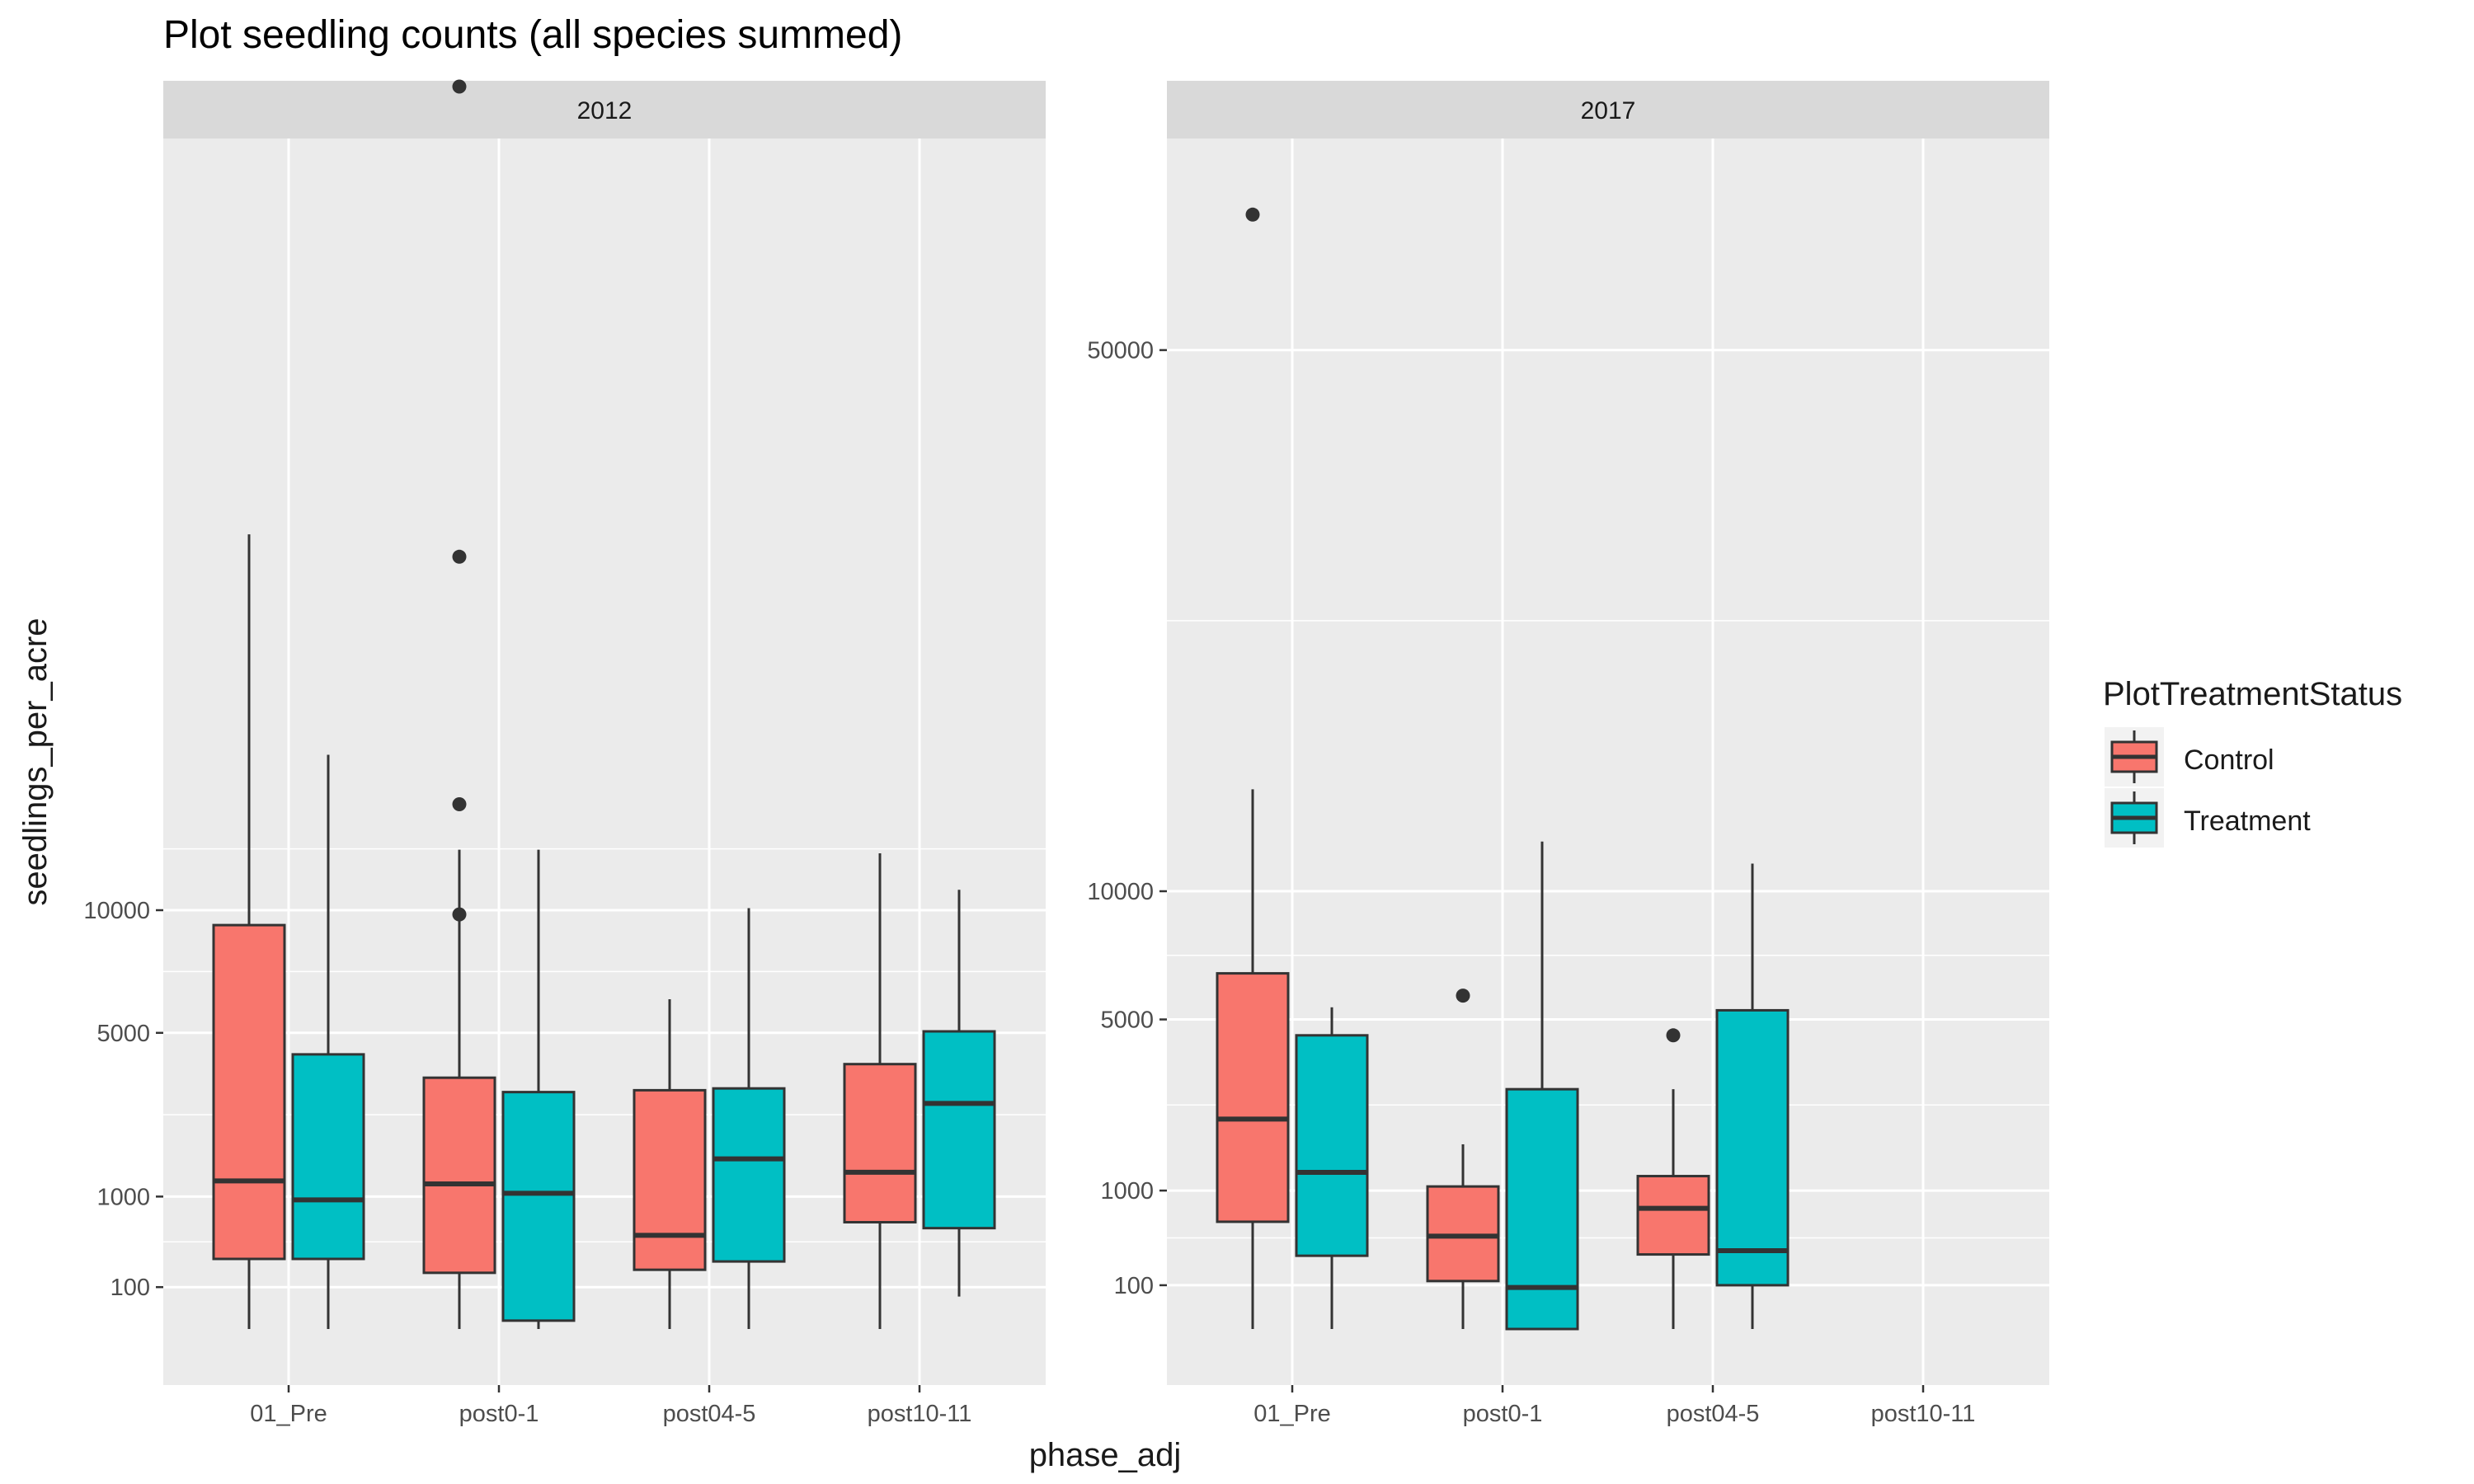  What do you see at coordinates (2252, 694) in the screenshot?
I see `legend-title: PlotTreatmentStatus` at bounding box center [2252, 694].